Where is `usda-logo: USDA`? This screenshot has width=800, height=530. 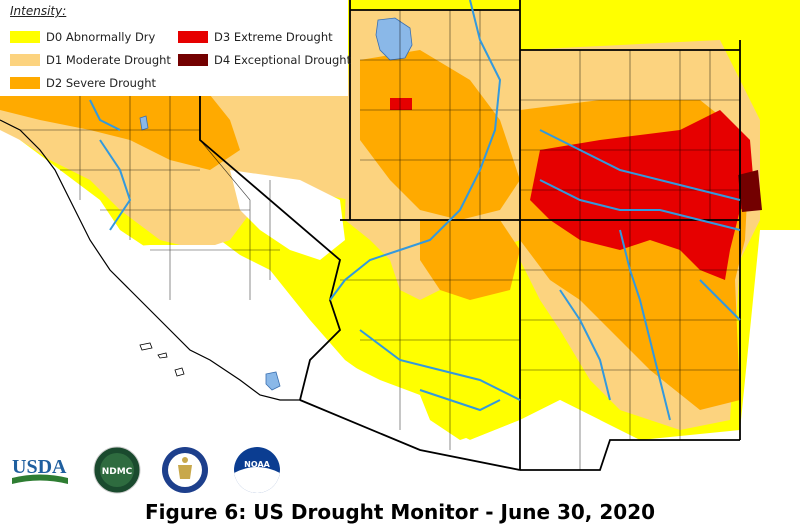 usda-logo: USDA is located at coordinates (40, 470).